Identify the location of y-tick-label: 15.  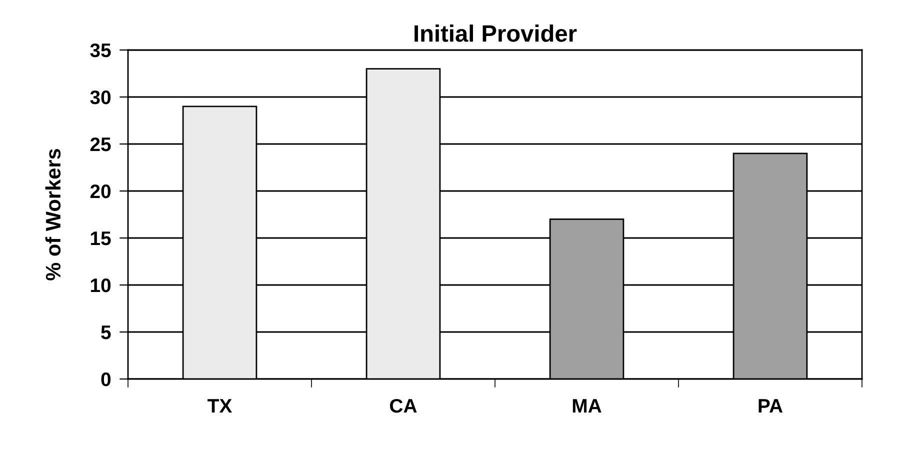
(100, 239).